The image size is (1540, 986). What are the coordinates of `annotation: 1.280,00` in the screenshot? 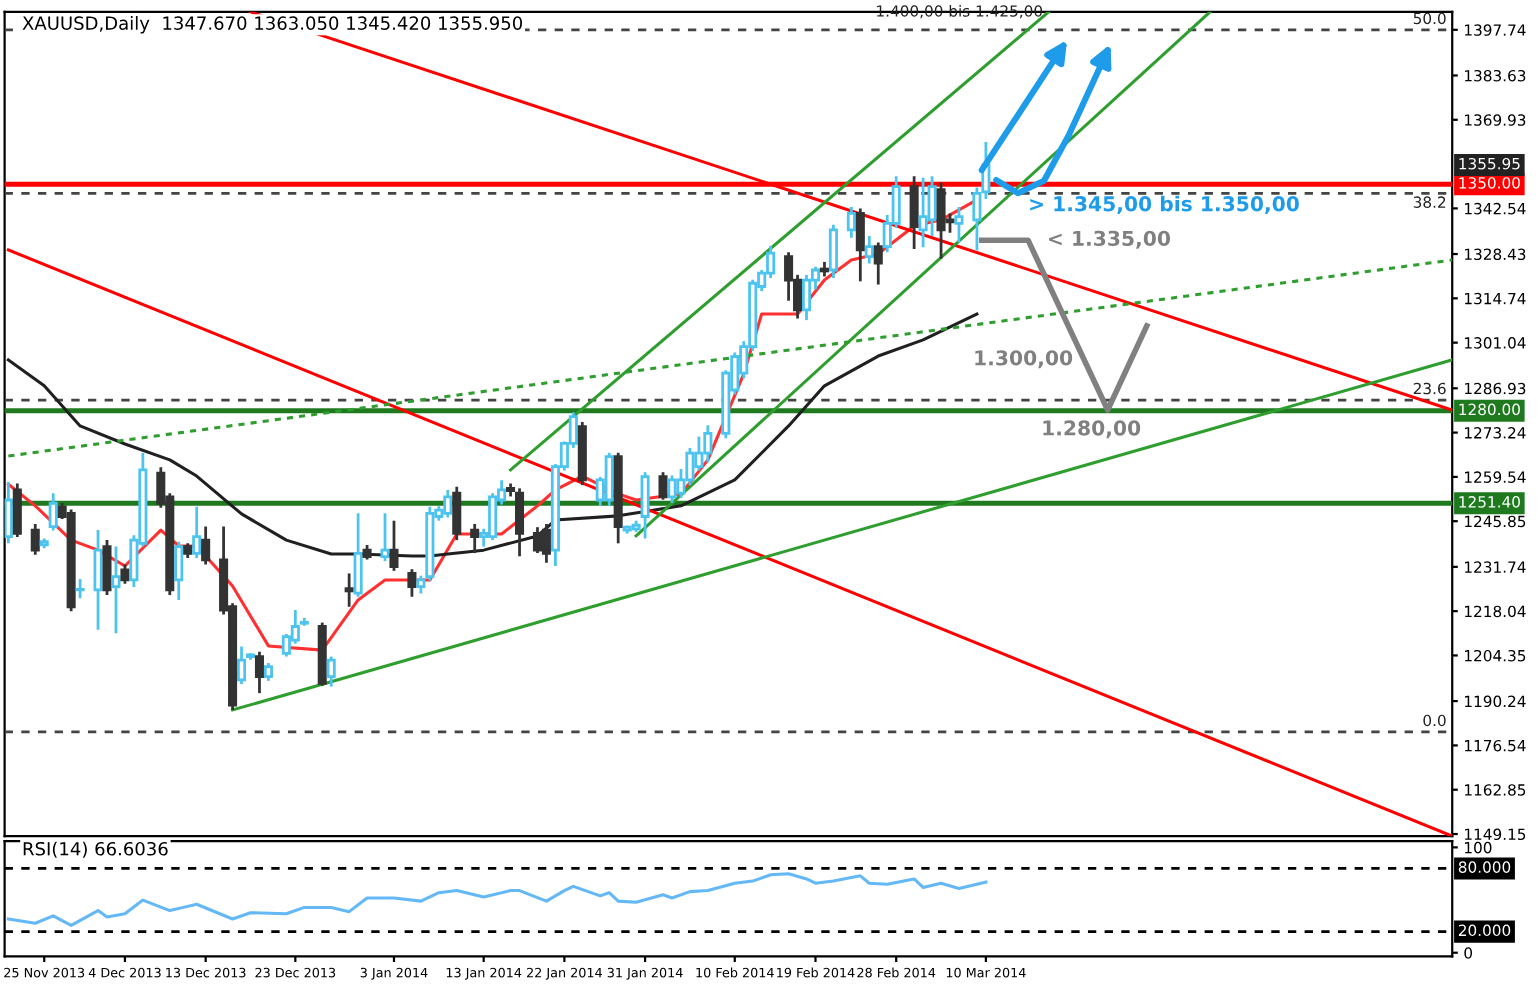 It's located at (1092, 429).